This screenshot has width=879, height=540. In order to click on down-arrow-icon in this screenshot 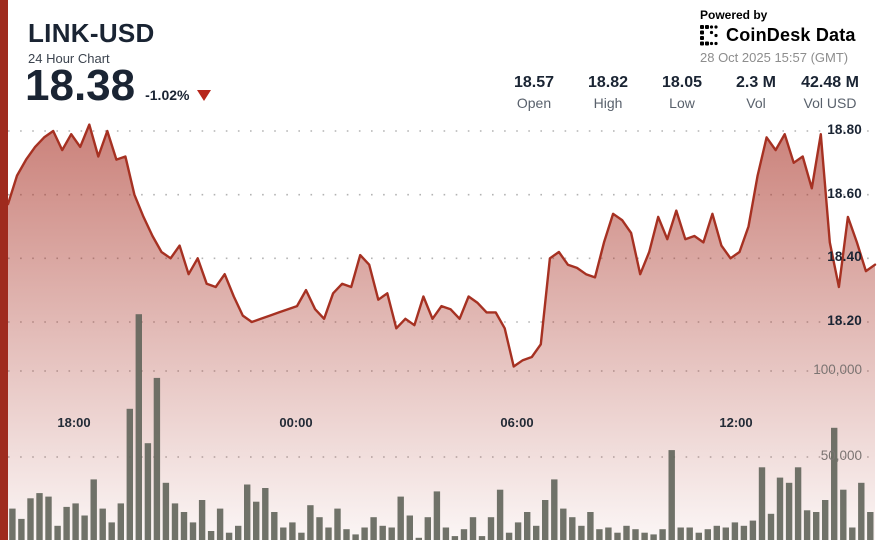, I will do `click(204, 95)`.